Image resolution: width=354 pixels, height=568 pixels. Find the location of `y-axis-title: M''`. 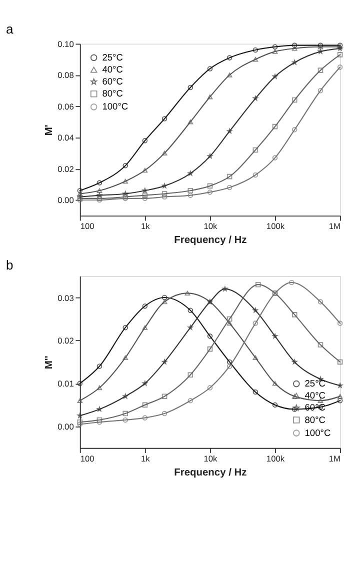

y-axis-title: M'' is located at coordinates (50, 363).